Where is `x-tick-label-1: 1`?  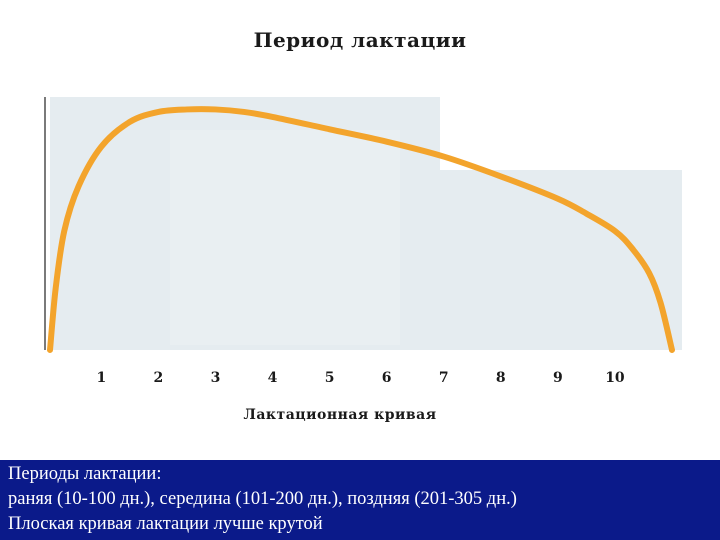
x-tick-label-1: 1 is located at coordinates (101, 378).